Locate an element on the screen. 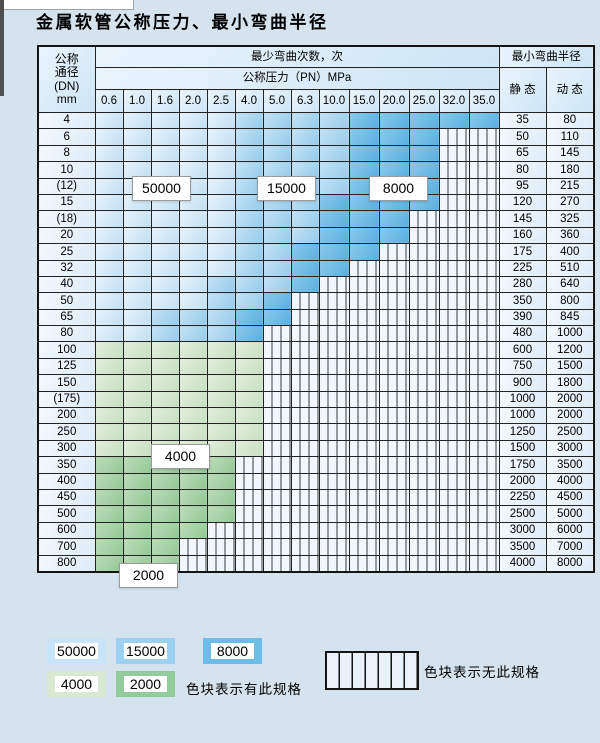  pressure-value: 5.0 is located at coordinates (277, 101).